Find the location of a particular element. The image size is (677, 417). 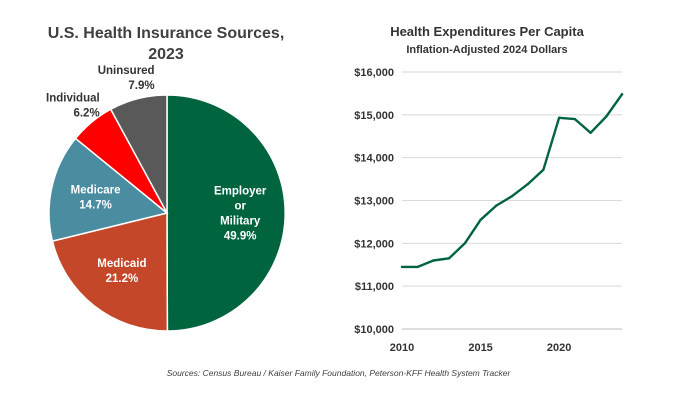

data-point-2013 is located at coordinates (449, 258).